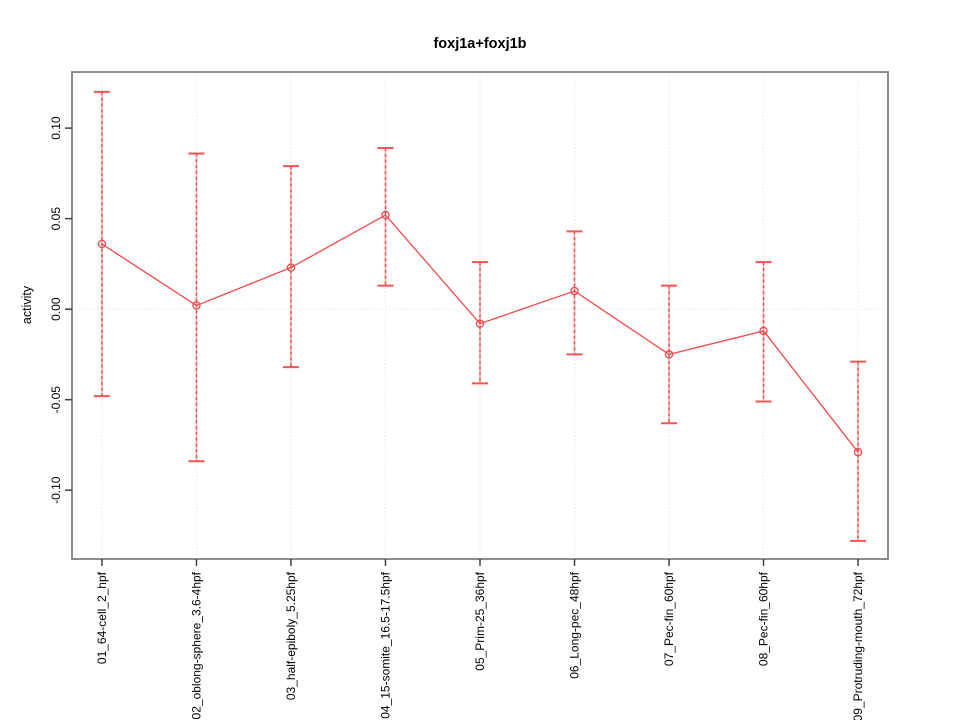  I want to click on x-tick-label: 09_Protruding-mouth_72hpf, so click(858, 645).